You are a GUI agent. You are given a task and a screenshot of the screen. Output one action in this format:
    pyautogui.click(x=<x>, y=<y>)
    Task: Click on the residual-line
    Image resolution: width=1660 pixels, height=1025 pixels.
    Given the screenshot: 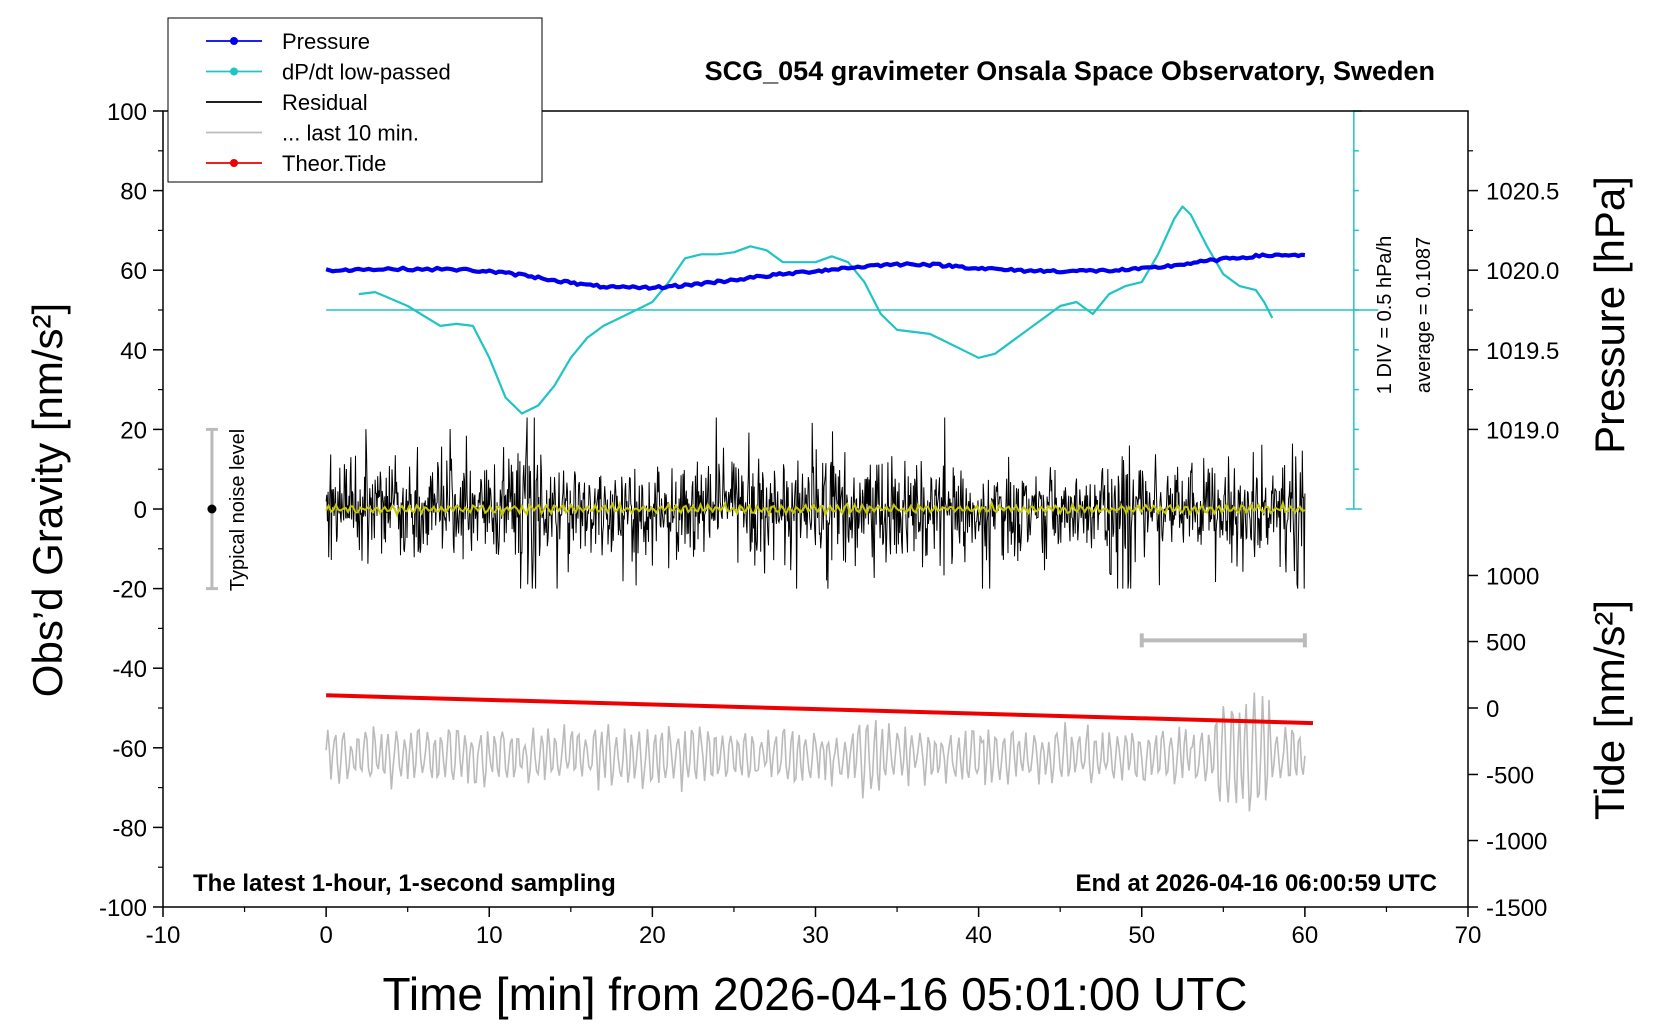 What is the action you would take?
    pyautogui.click(x=815, y=503)
    